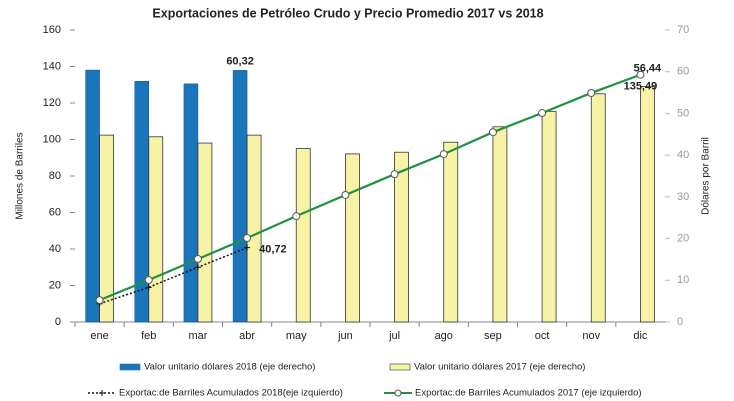  What do you see at coordinates (683, 30) in the screenshot?
I see `y2-tick-label: 70` at bounding box center [683, 30].